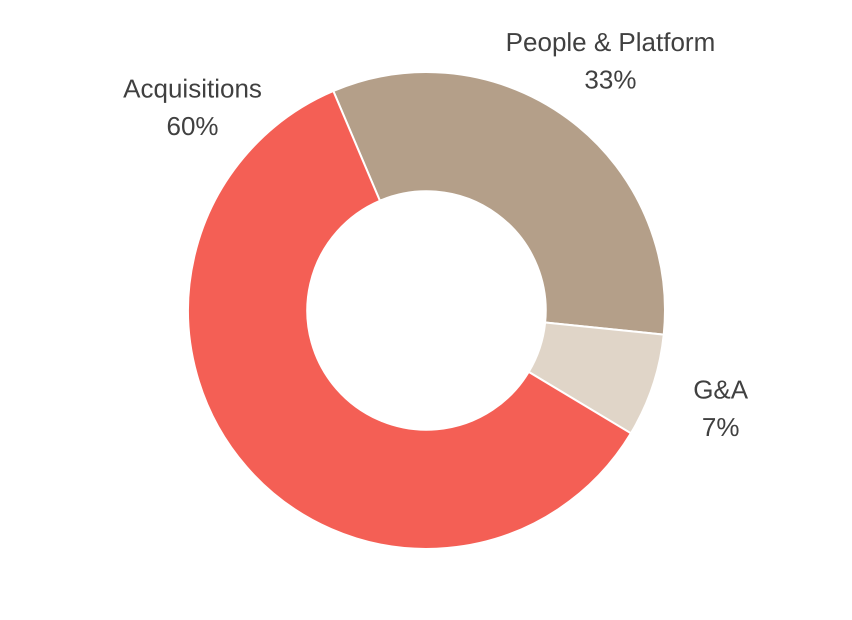 The height and width of the screenshot is (620, 852). Describe the element at coordinates (721, 389) in the screenshot. I see `slice-label: G&A` at that location.